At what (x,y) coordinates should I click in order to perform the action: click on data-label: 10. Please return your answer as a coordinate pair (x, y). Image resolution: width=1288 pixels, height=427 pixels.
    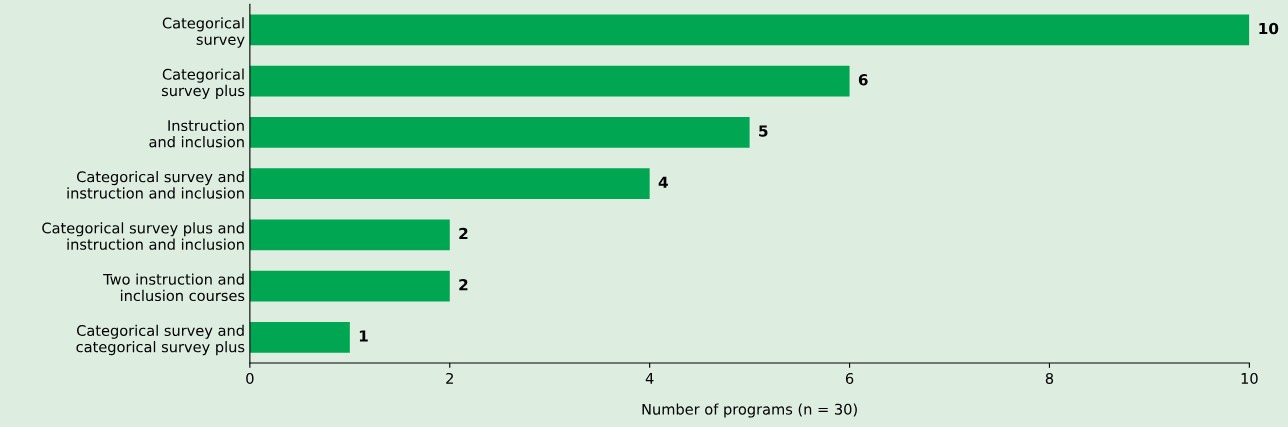
    Looking at the image, I should click on (1269, 28).